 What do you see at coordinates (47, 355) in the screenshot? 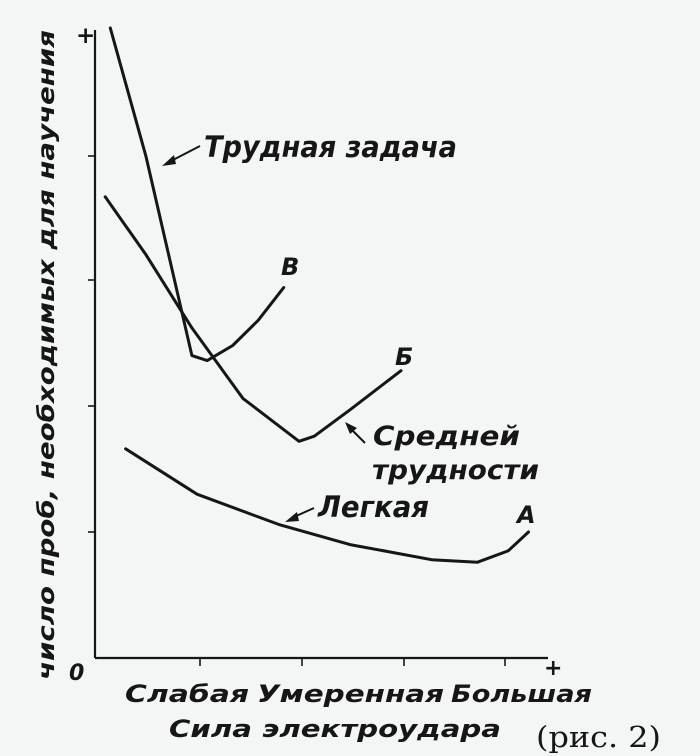
I see `y-axis-label: число проб, необходимых для научения` at bounding box center [47, 355].